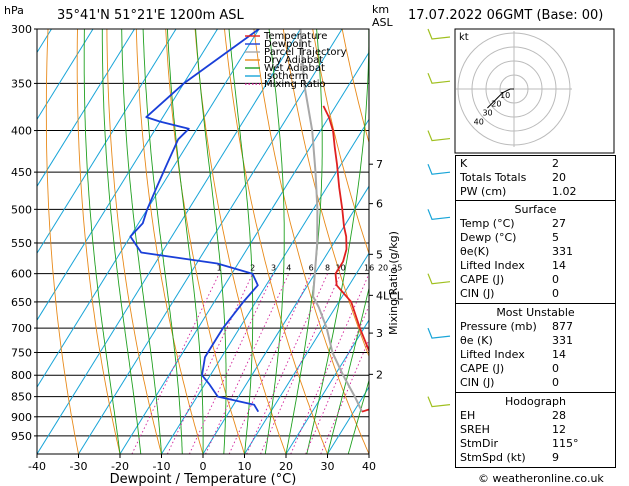 This screenshot has height=486, width=629. Describe the element at coordinates (21, 302) in the screenshot. I see `pressure-tick-label: 650` at that location.